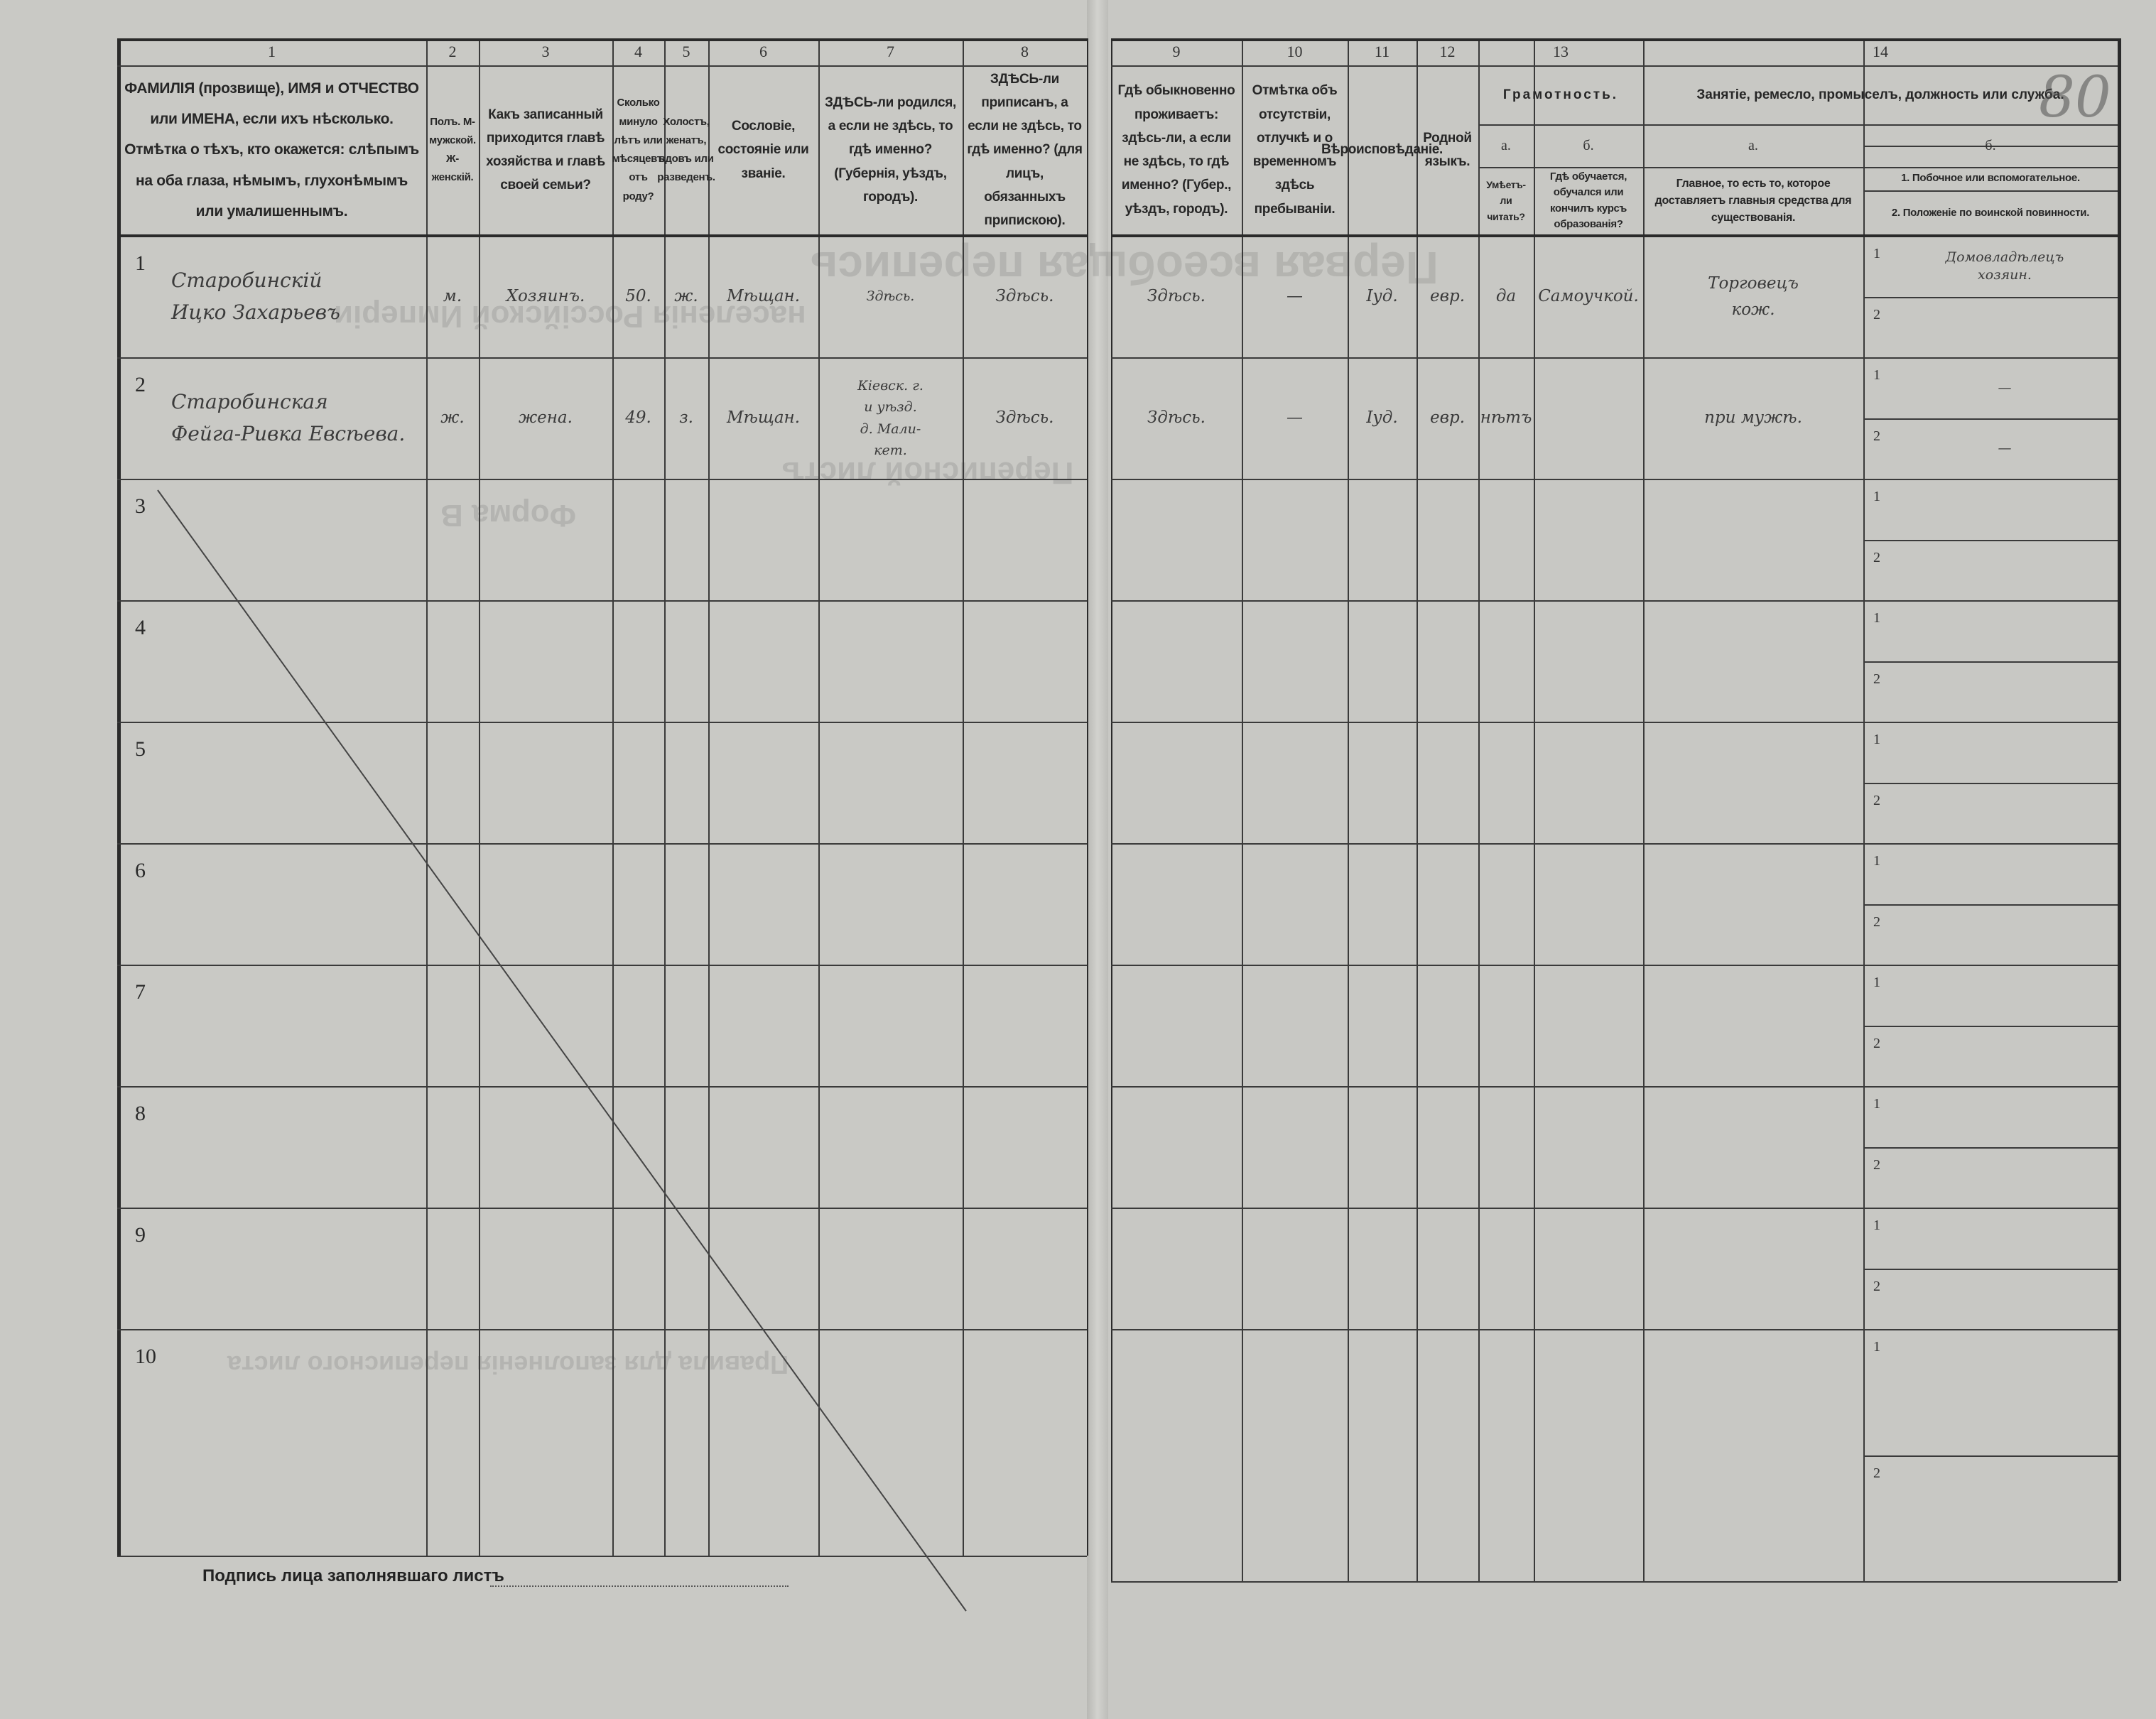 The image size is (2156, 1719). I want to click on cell-occupation: при мужѣ., so click(1753, 418).